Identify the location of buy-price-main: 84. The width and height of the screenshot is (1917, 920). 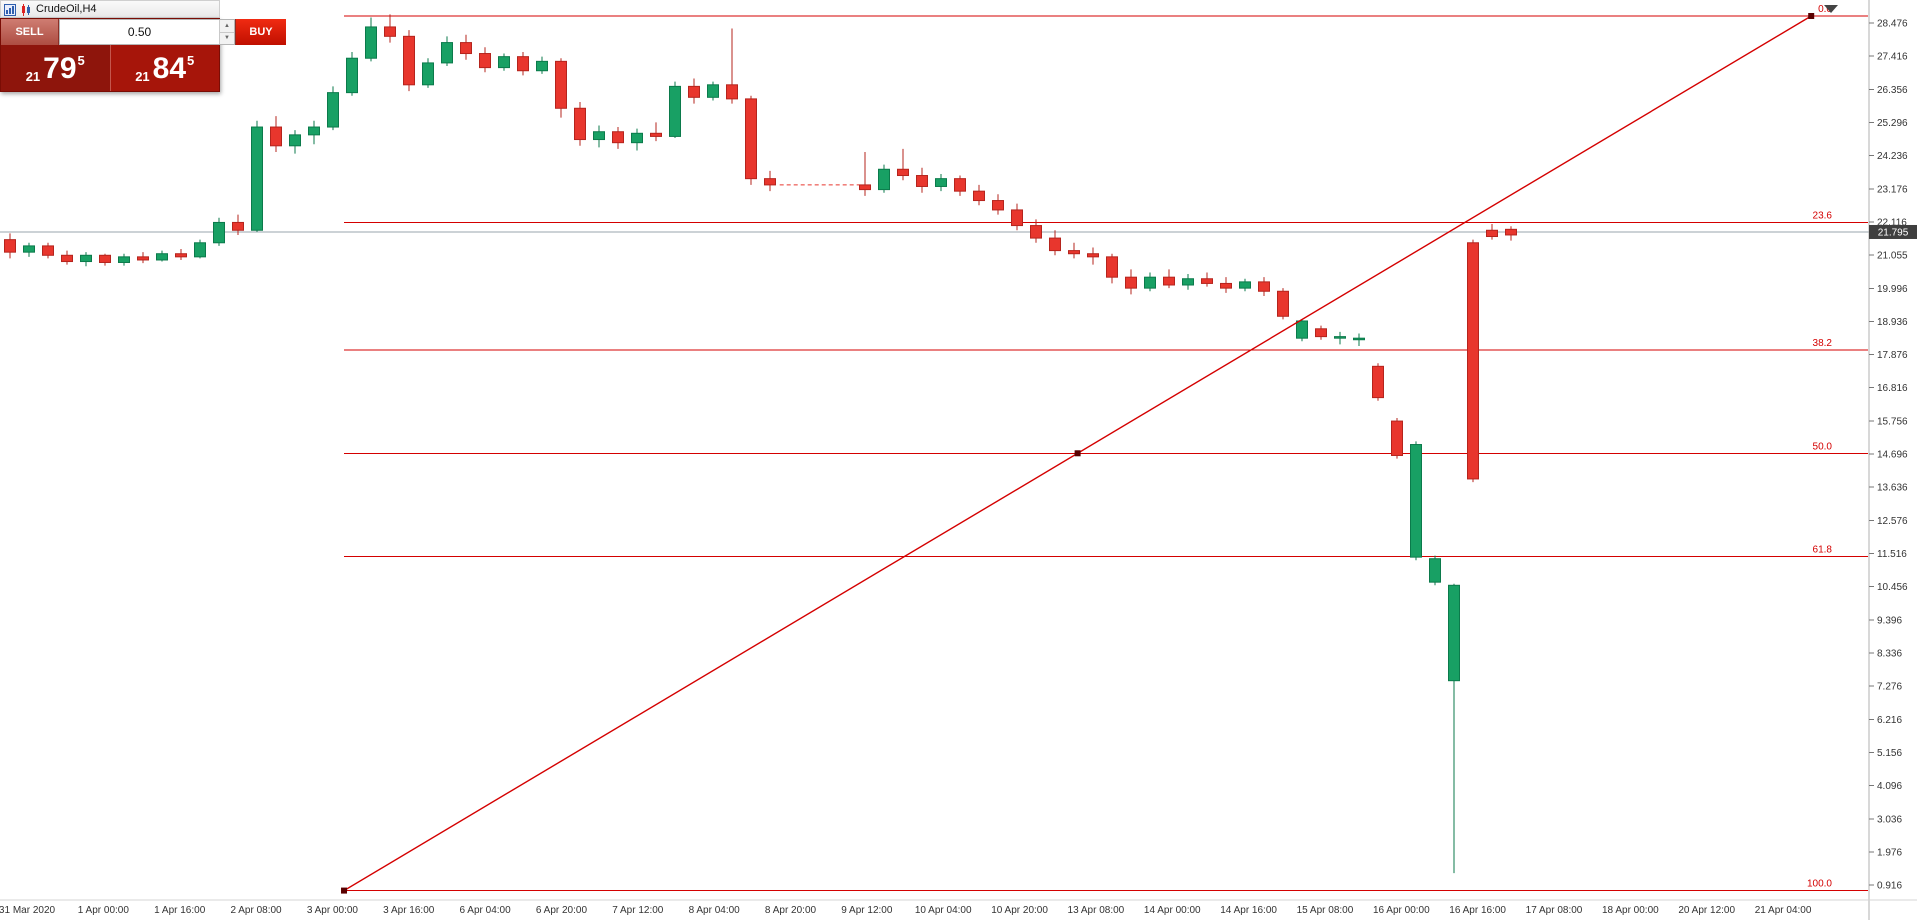
(169, 68).